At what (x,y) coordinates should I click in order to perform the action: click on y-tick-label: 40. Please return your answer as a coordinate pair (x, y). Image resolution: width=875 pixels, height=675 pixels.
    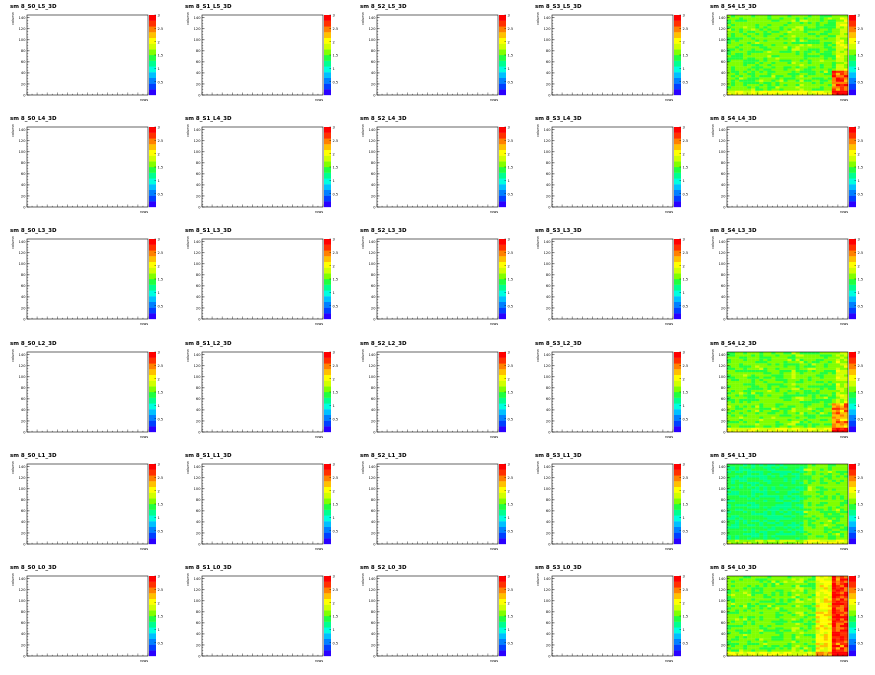
    Looking at the image, I should click on (723, 185).